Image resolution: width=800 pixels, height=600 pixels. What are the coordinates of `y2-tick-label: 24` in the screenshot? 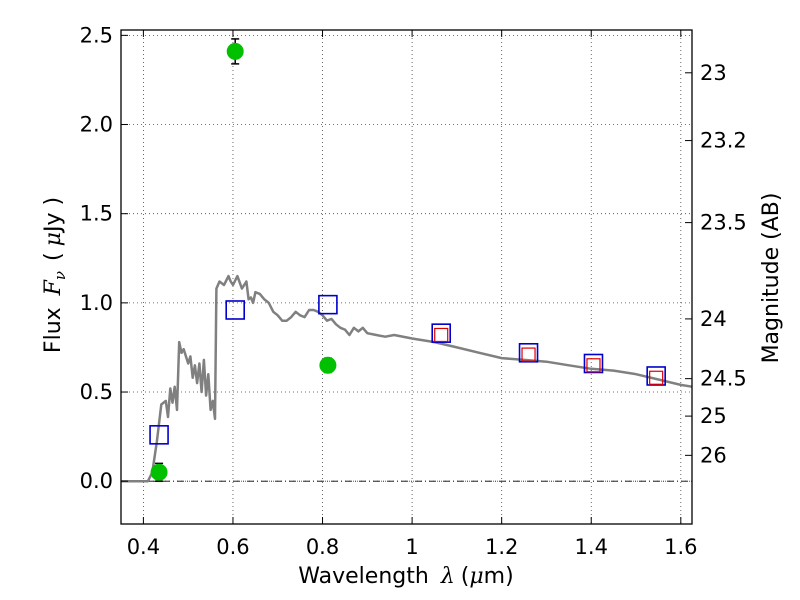 It's located at (713, 319).